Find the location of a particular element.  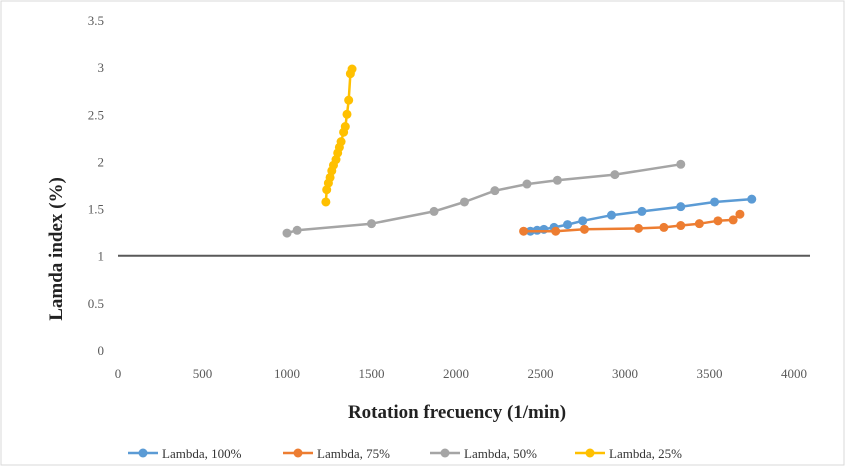

x-tick-label: 2500 is located at coordinates (541, 373).